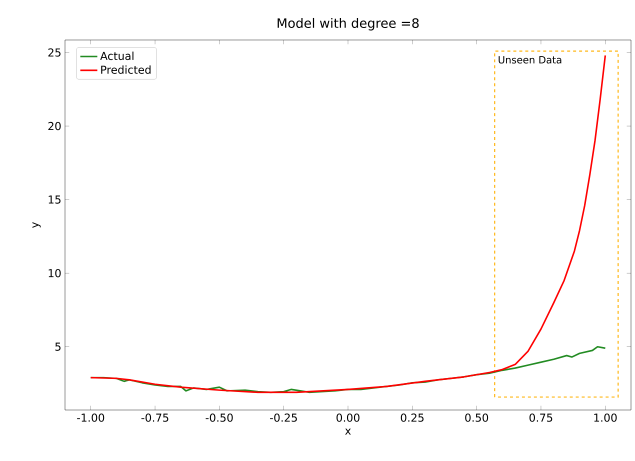  Describe the element at coordinates (154, 418) in the screenshot. I see `x-tick-label: -0.75` at that location.